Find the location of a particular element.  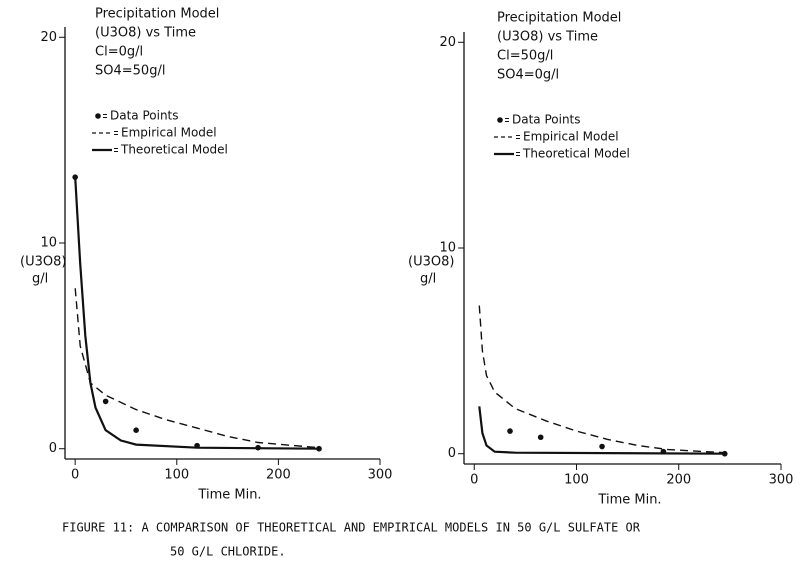

chart-title: Cl=0g/l is located at coordinates (119, 52).